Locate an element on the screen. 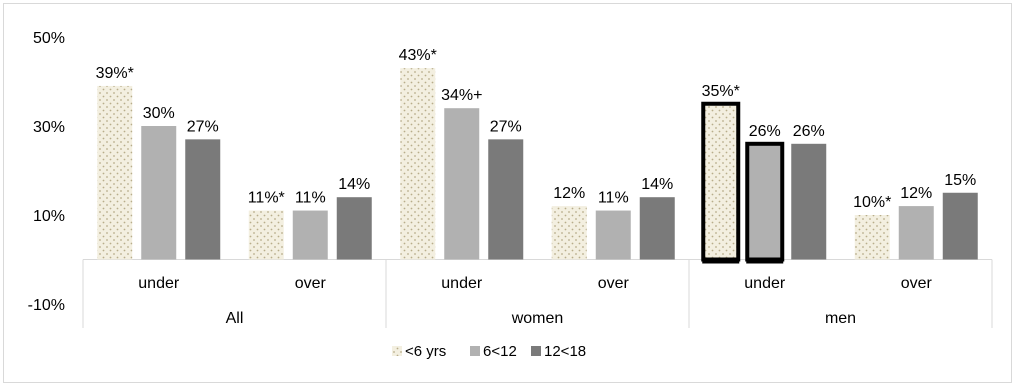 This screenshot has width=1016, height=387. legend: <6 yrs 6<12 12<18 is located at coordinates (489, 351).